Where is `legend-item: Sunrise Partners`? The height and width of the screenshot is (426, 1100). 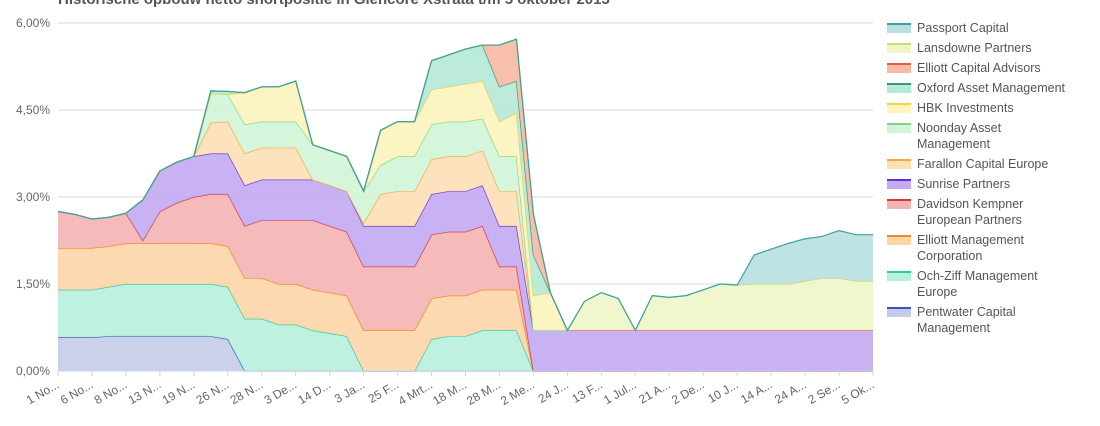
legend-item: Sunrise Partners is located at coordinates (987, 184).